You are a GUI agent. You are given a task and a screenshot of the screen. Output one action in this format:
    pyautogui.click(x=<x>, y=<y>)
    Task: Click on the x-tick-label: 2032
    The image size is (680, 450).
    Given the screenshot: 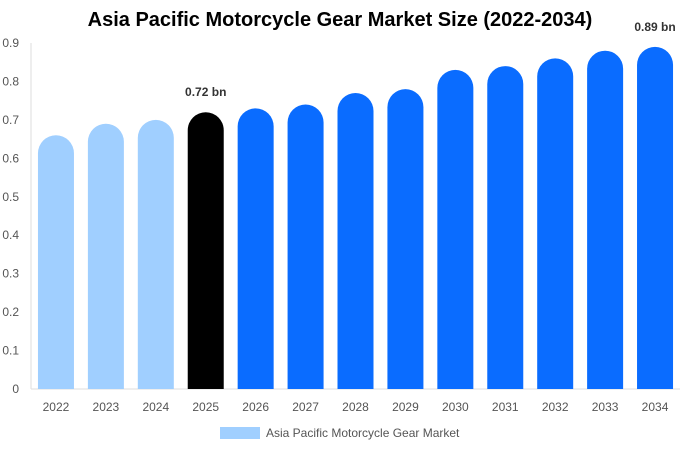 What is the action you would take?
    pyautogui.click(x=555, y=407)
    